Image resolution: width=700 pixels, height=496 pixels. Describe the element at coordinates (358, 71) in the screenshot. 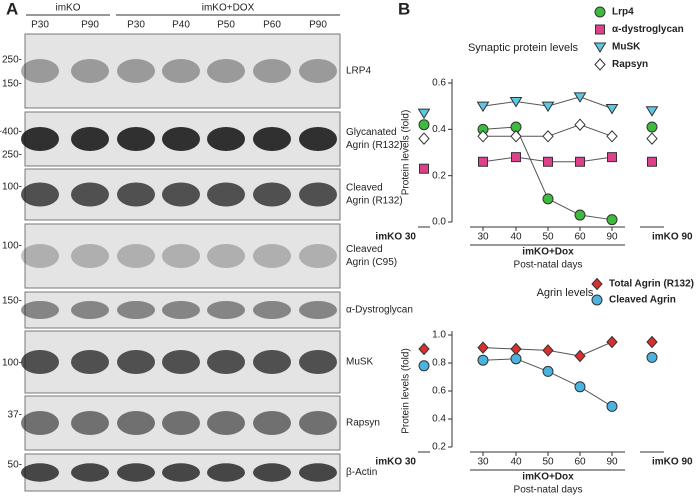

I see `blot-label: LRP4` at that location.